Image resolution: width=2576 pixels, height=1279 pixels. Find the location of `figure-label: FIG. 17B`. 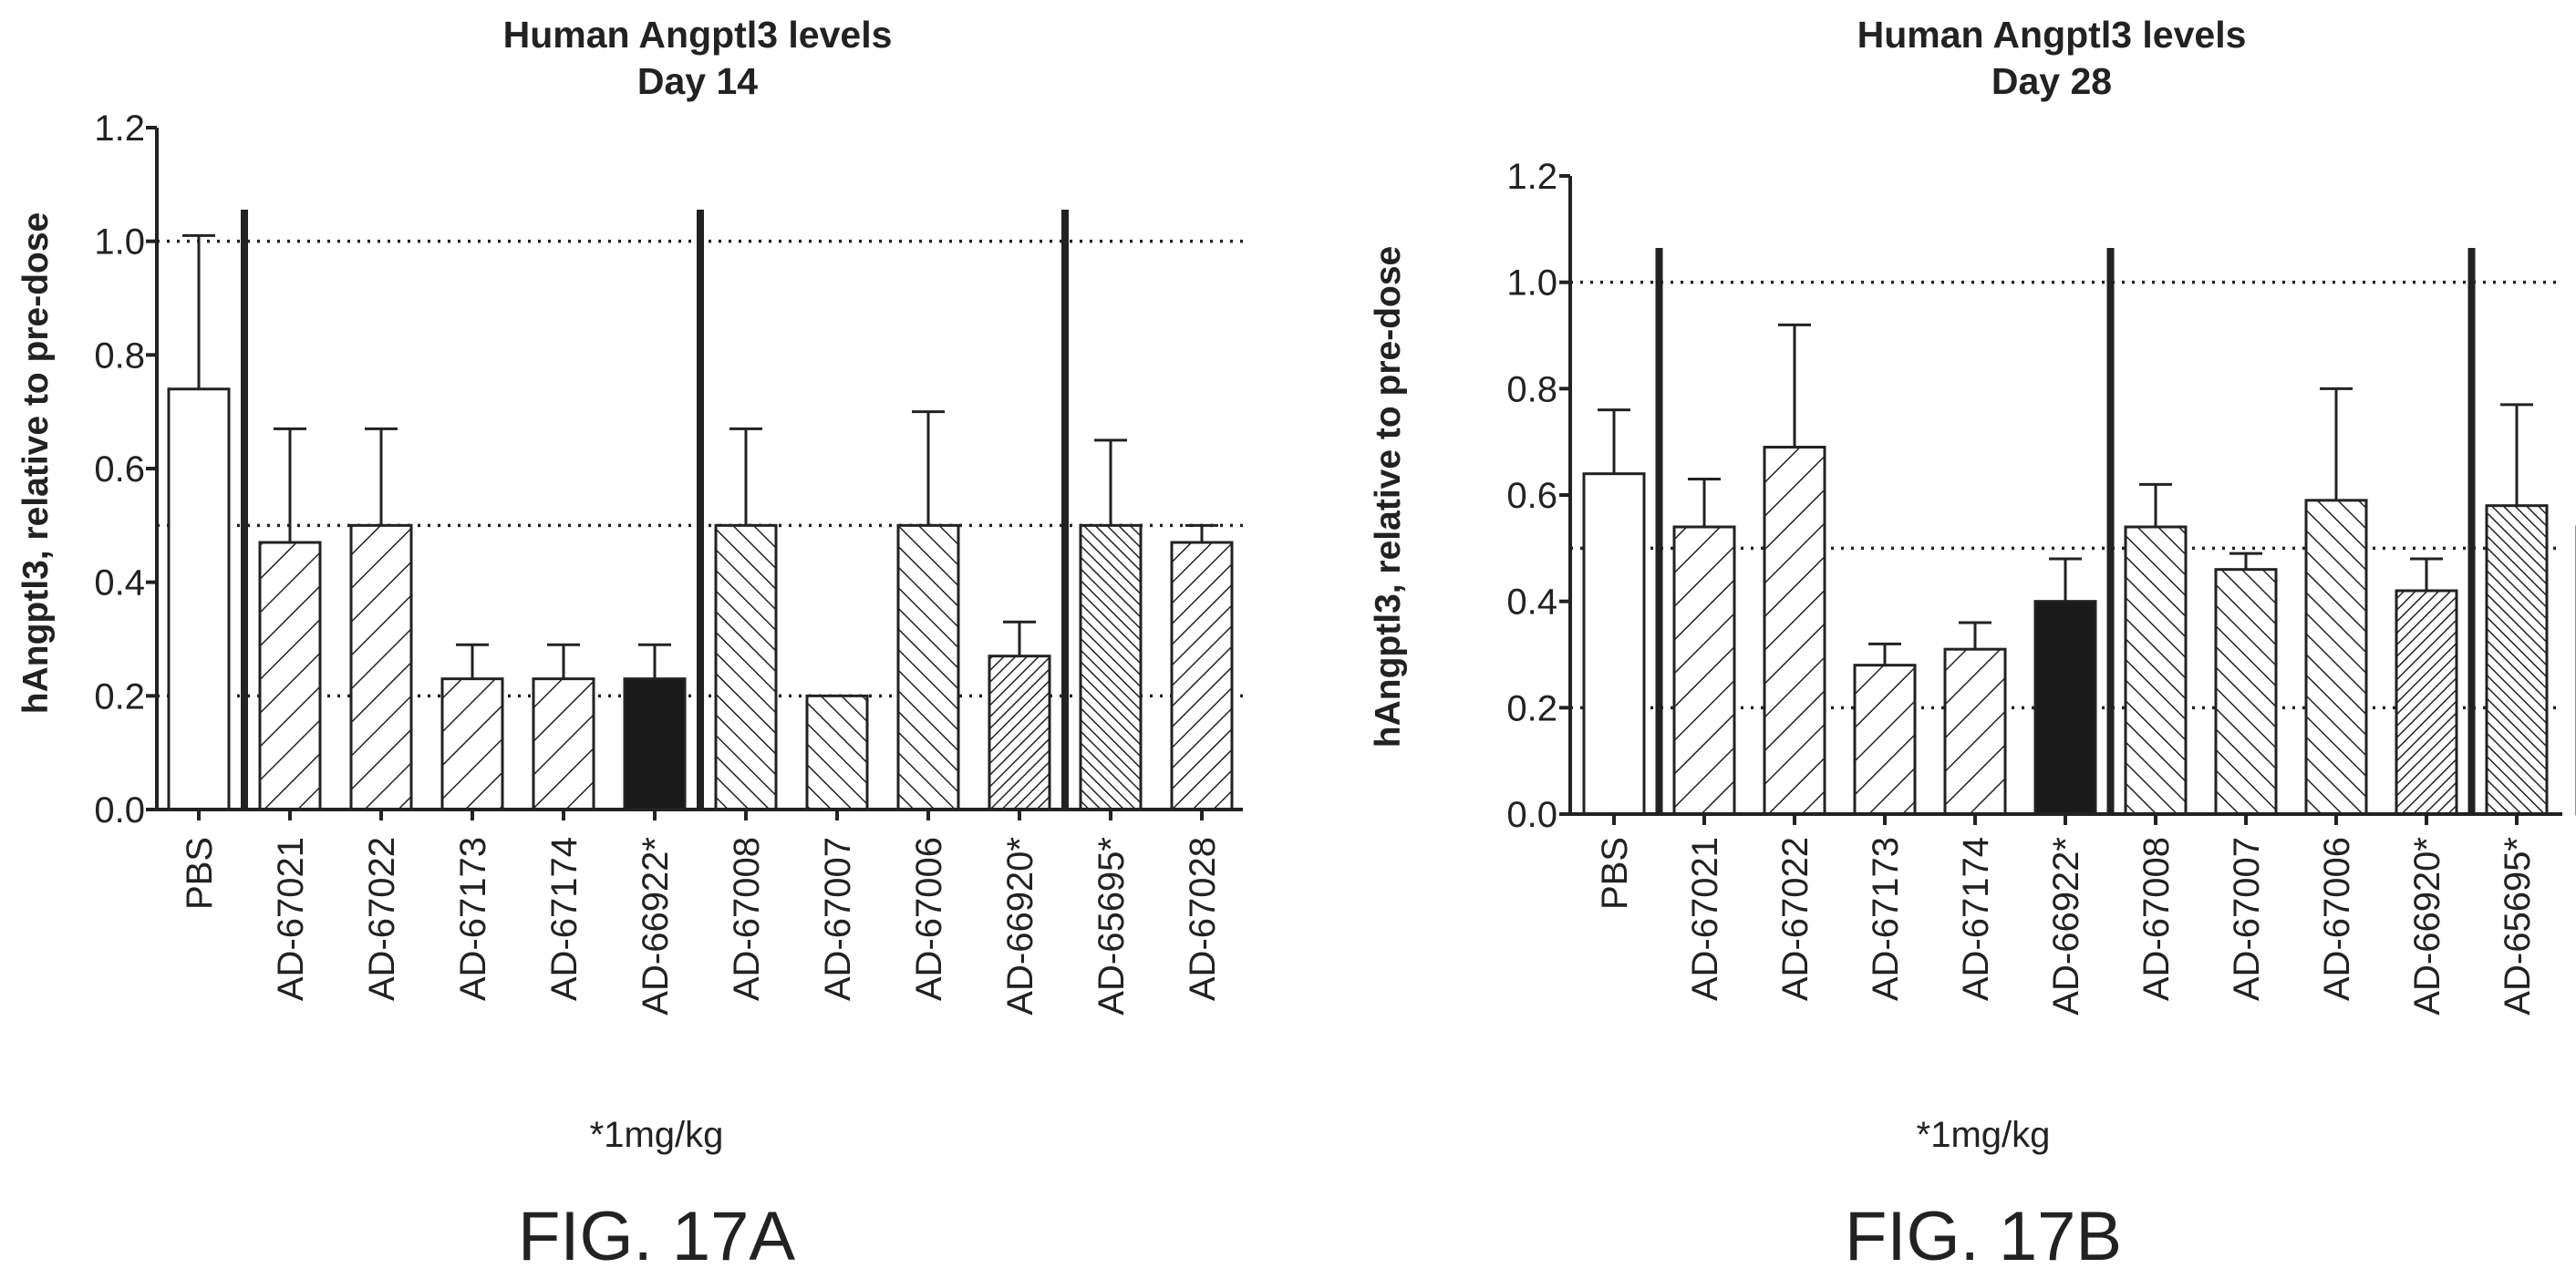

figure-label: FIG. 17B is located at coordinates (1983, 1237).